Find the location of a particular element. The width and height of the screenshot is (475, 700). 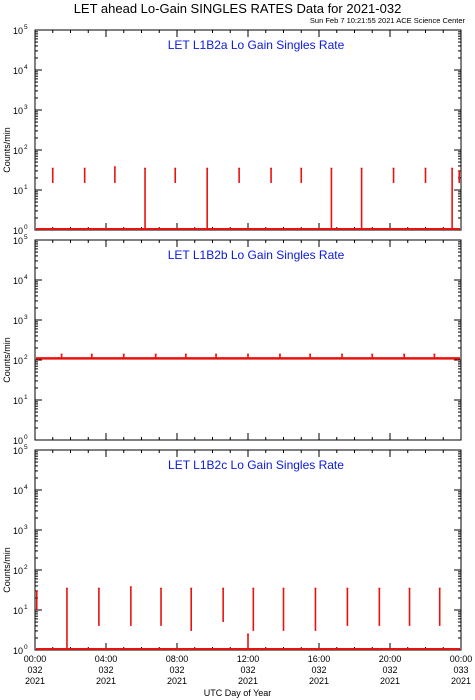

panel-title: LET L1B2a Lo Gain Singles Rate is located at coordinates (256, 45).